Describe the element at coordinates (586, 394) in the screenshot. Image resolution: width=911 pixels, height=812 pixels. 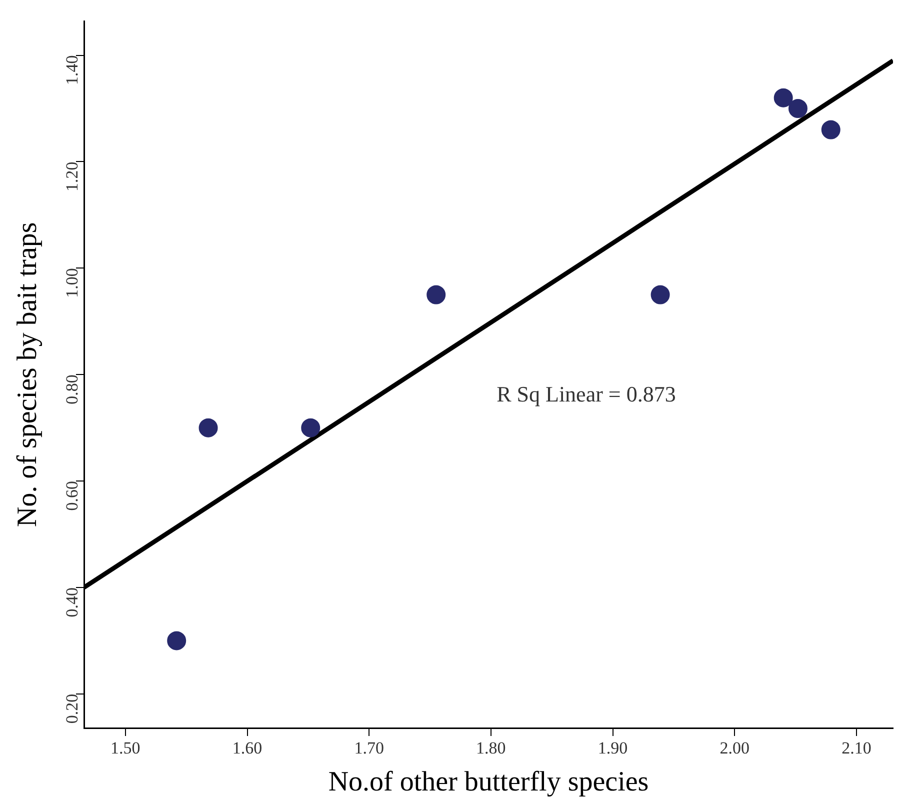
I see `annotation: R Sq Linear = 0.873` at that location.